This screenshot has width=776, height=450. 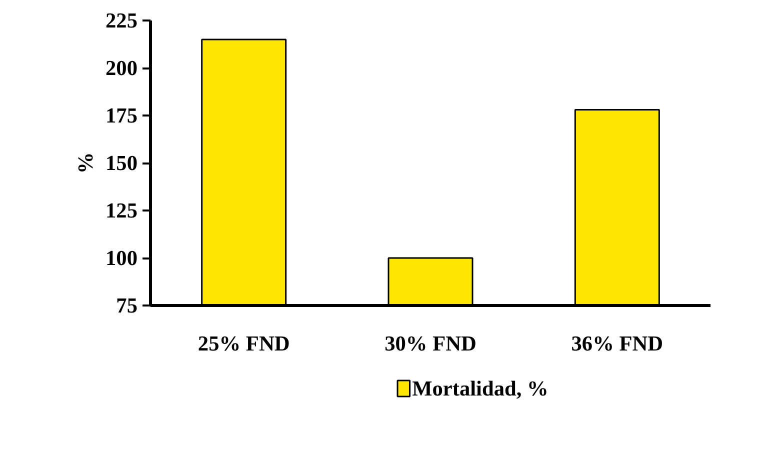 I want to click on y-tick-label: 125, so click(x=122, y=210).